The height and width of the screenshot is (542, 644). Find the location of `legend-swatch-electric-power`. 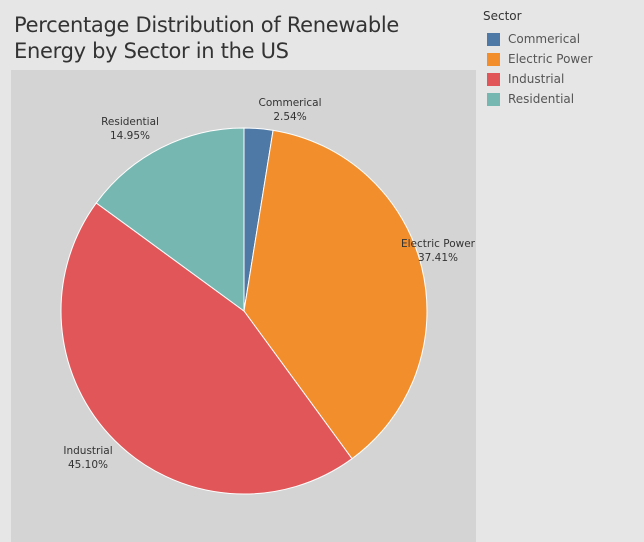

legend-swatch-electric-power is located at coordinates (493, 59).